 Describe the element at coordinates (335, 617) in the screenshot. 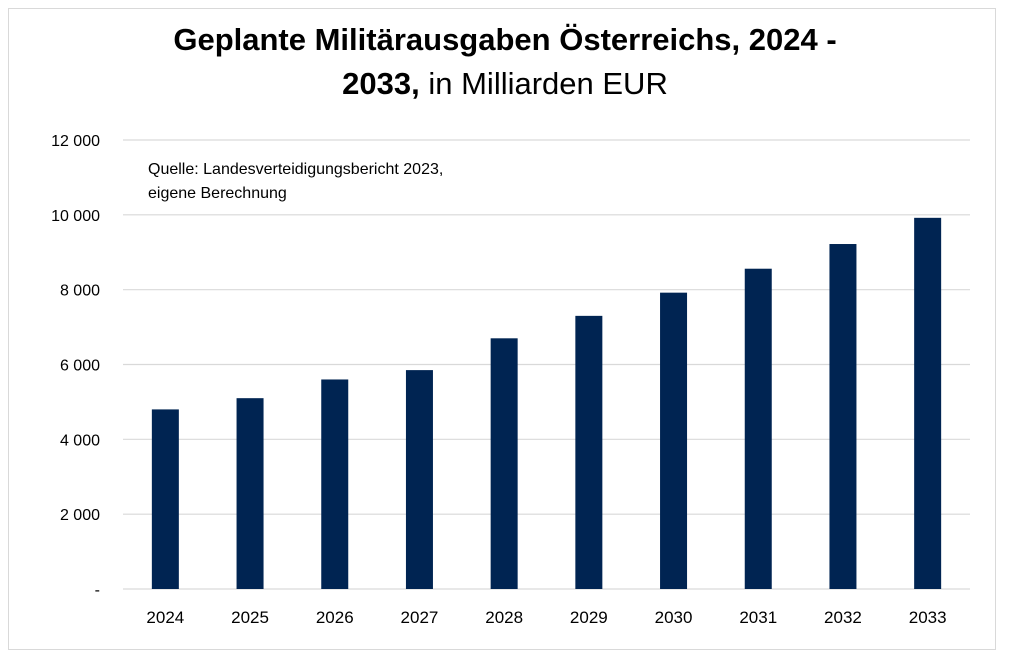

I see `x-tick-label: 2026` at that location.